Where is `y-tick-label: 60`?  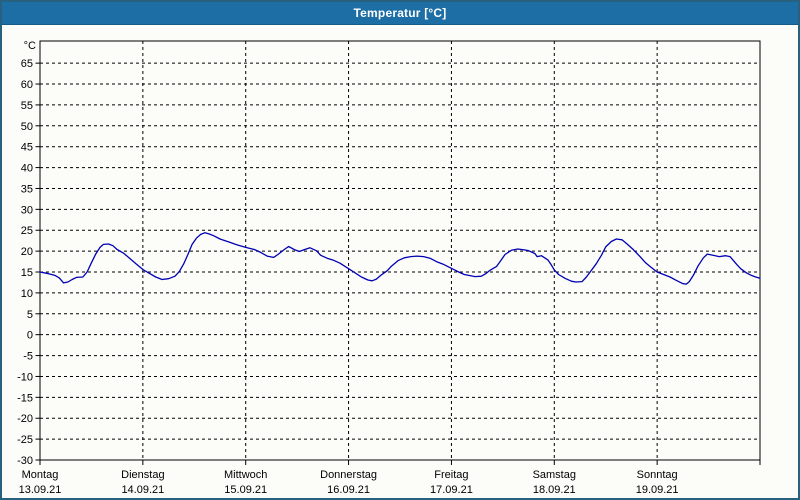
y-tick-label: 60 is located at coordinates (27, 85).